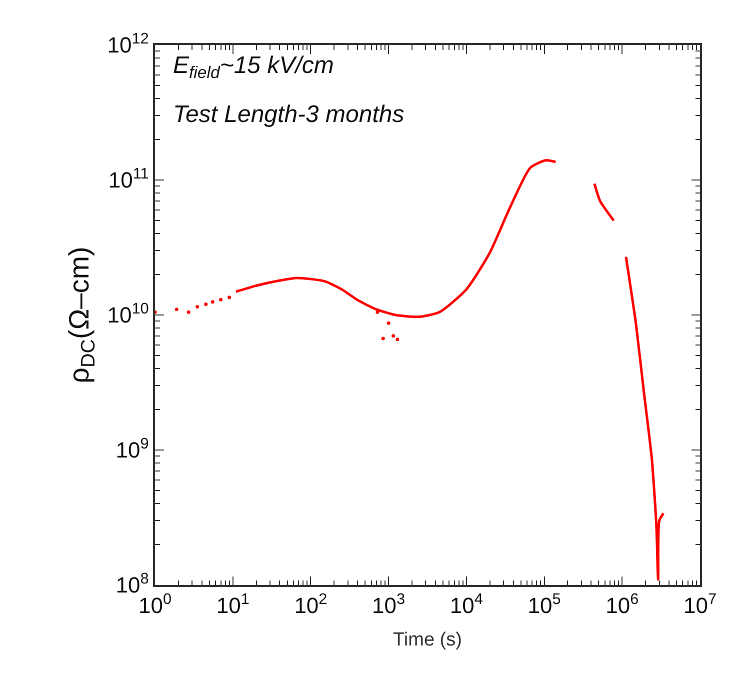 This screenshot has height=690, width=733. Describe the element at coordinates (233, 604) in the screenshot. I see `x-tick-label: 10$^{1}$` at that location.